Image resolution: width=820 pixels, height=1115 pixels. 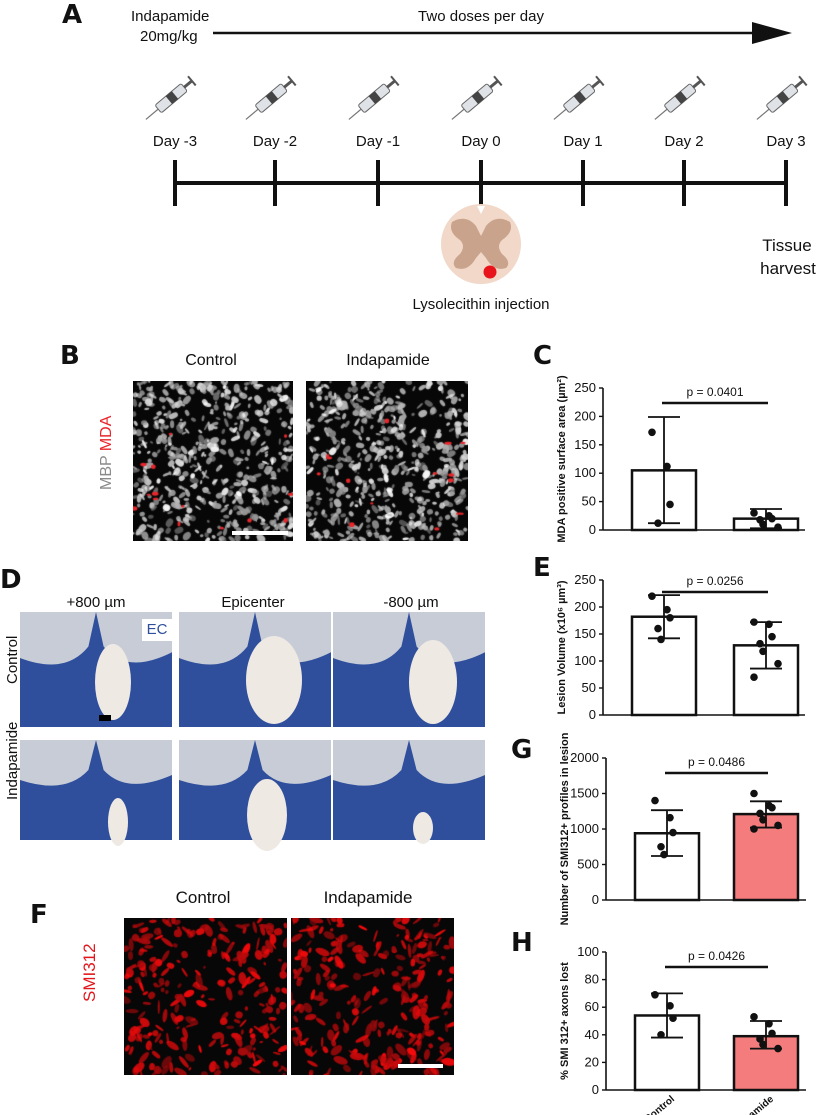 What do you see at coordinates (372, 996) in the screenshot?
I see `smi312-indapamide-image` at bounding box center [372, 996].